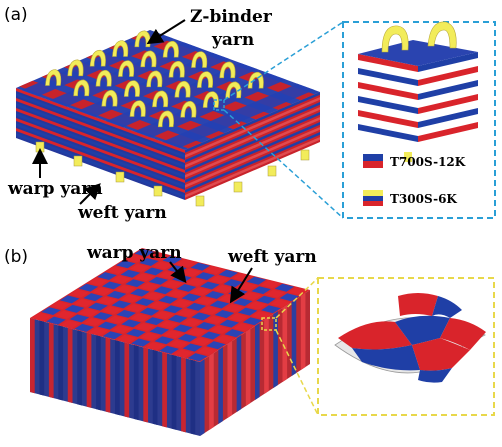 Image resolution: width=502 pixels, height=447 pixels. Describe the element at coordinates (269, 324) in the screenshot. I see `zoom-source-marker-b` at that location.